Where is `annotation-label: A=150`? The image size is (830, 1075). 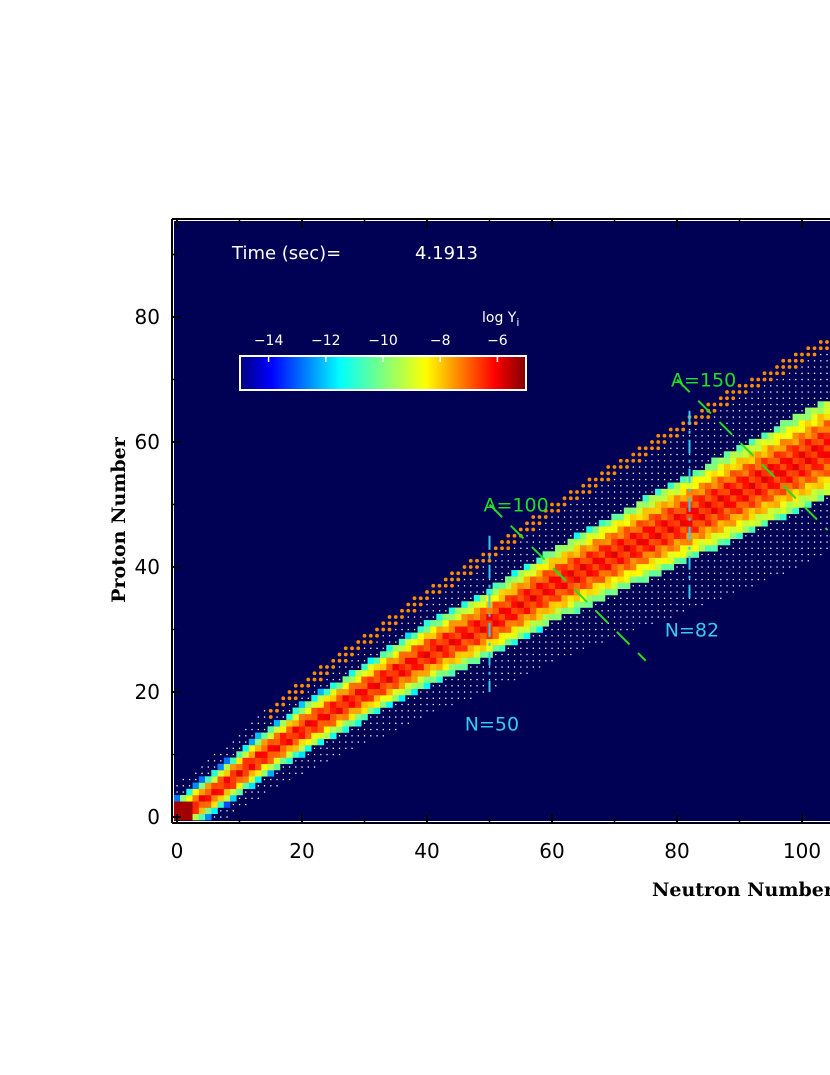 annotation-label: A=150 is located at coordinates (703, 381).